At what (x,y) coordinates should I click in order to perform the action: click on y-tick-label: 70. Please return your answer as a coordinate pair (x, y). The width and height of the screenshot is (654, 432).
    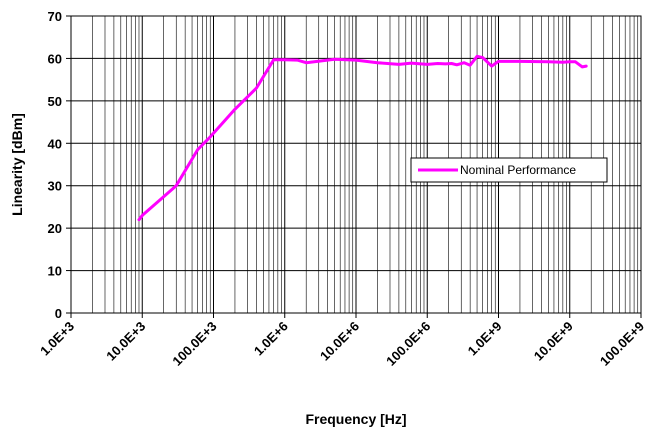
    Looking at the image, I should click on (55, 16).